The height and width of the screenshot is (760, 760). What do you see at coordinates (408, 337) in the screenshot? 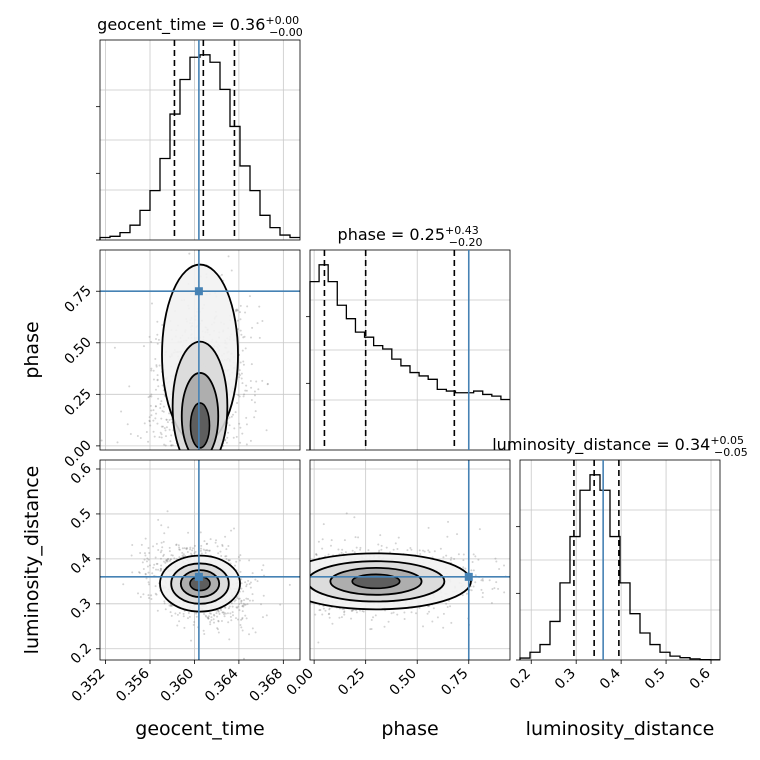
I see `histogram-panel-phase: phase = 0.25+0.43 −0.20` at bounding box center [408, 337].